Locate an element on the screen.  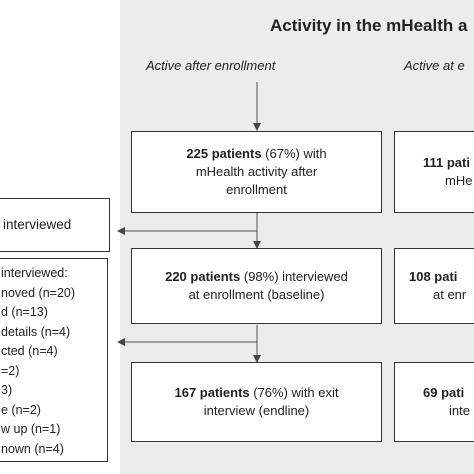
box-text: mHe is located at coordinates (459, 180).